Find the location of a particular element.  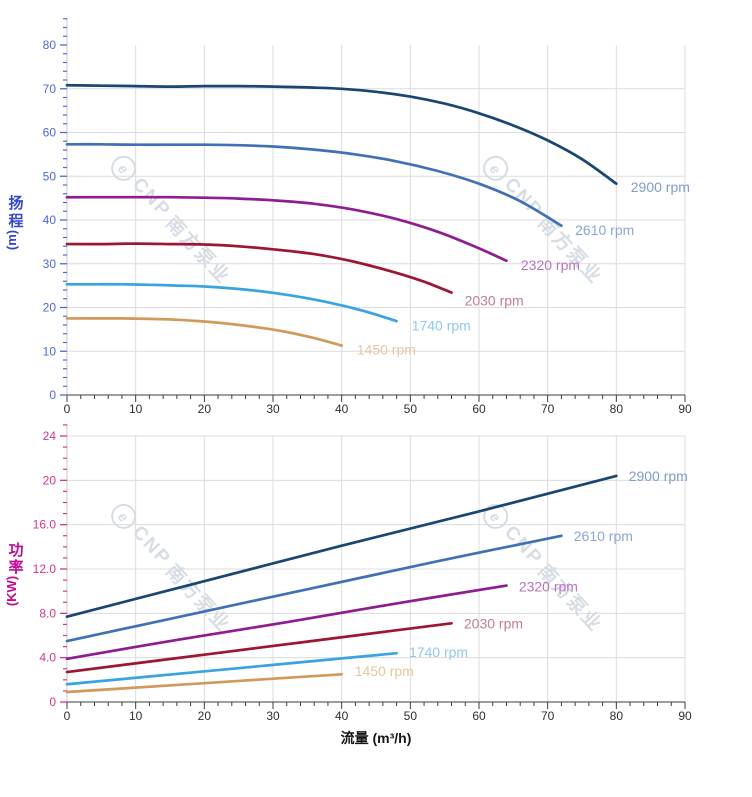

y-tick-label: 80 is located at coordinates (50, 45).